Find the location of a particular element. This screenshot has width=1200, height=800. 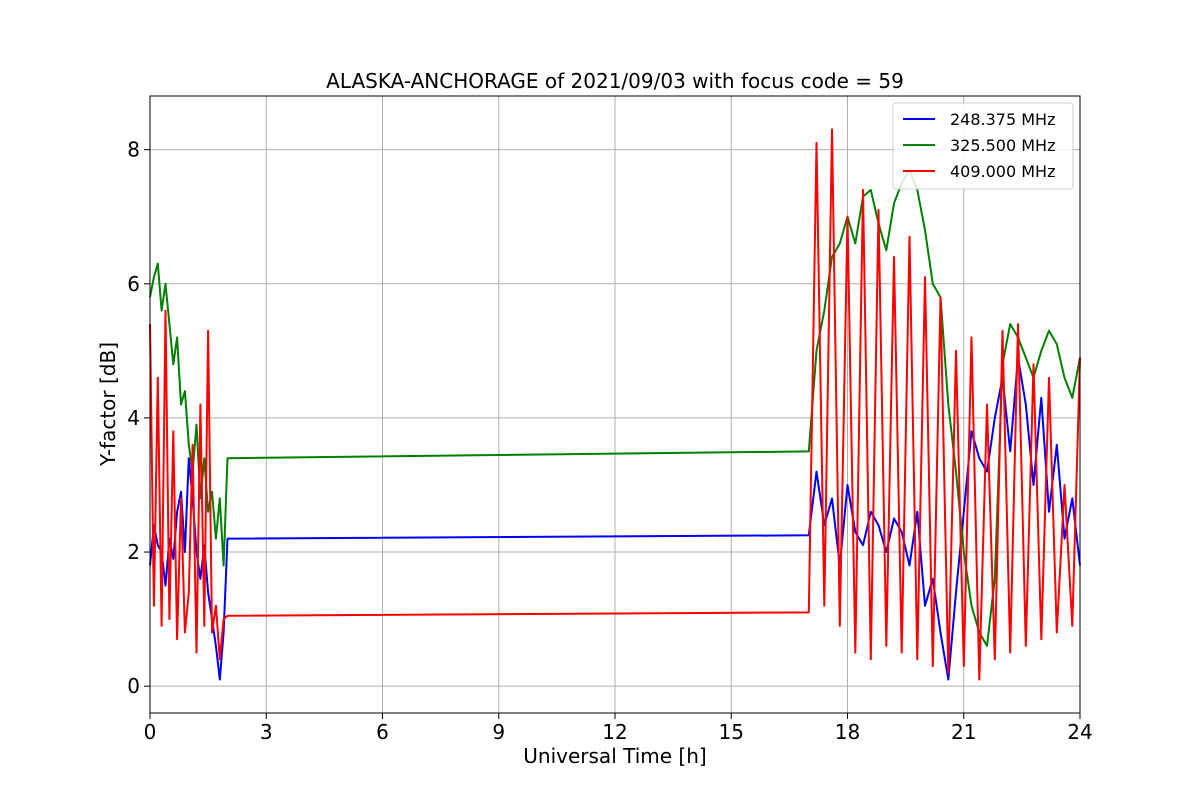

y-tick-label: 2 is located at coordinates (133, 552).